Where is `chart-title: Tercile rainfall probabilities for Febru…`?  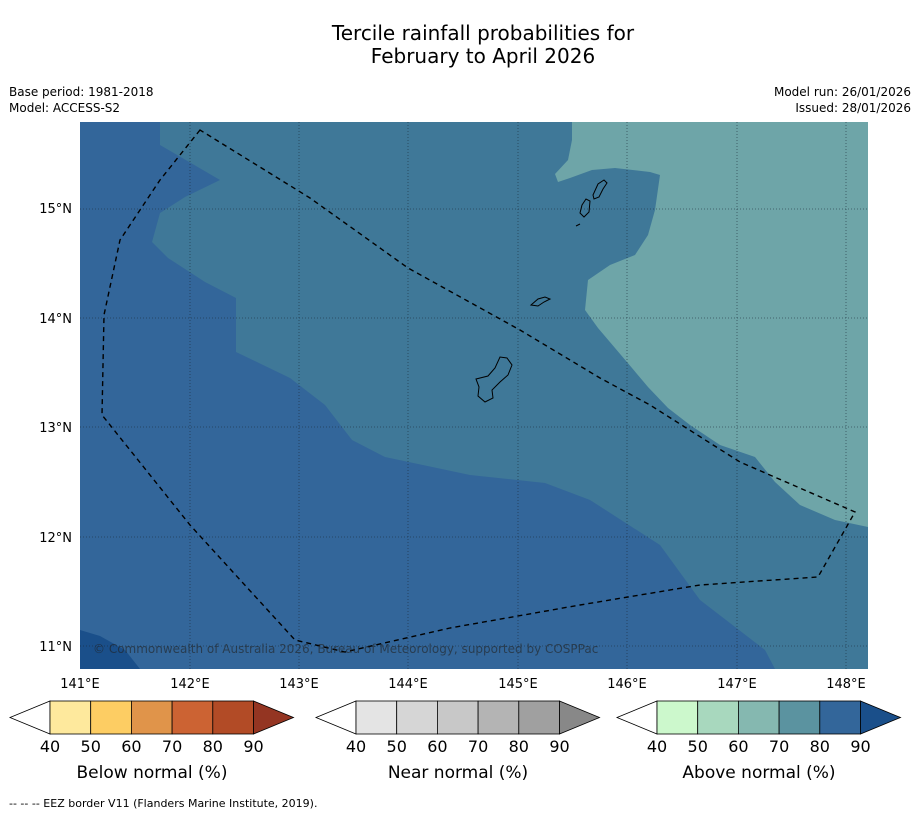
chart-title: Tercile rainfall probabilities for Febru… is located at coordinates (459, 45).